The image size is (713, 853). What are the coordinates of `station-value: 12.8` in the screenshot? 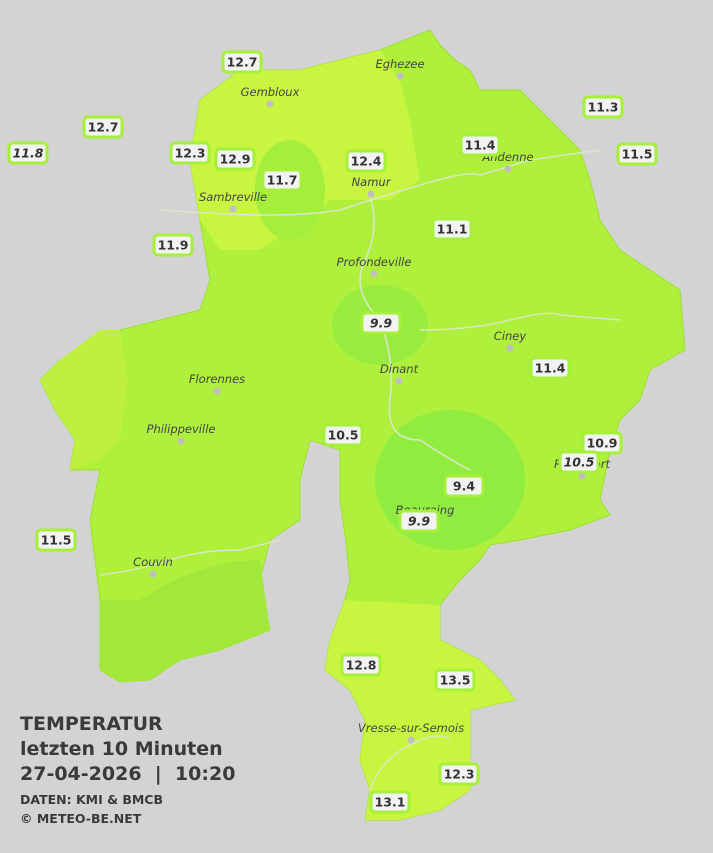 It's located at (361, 665).